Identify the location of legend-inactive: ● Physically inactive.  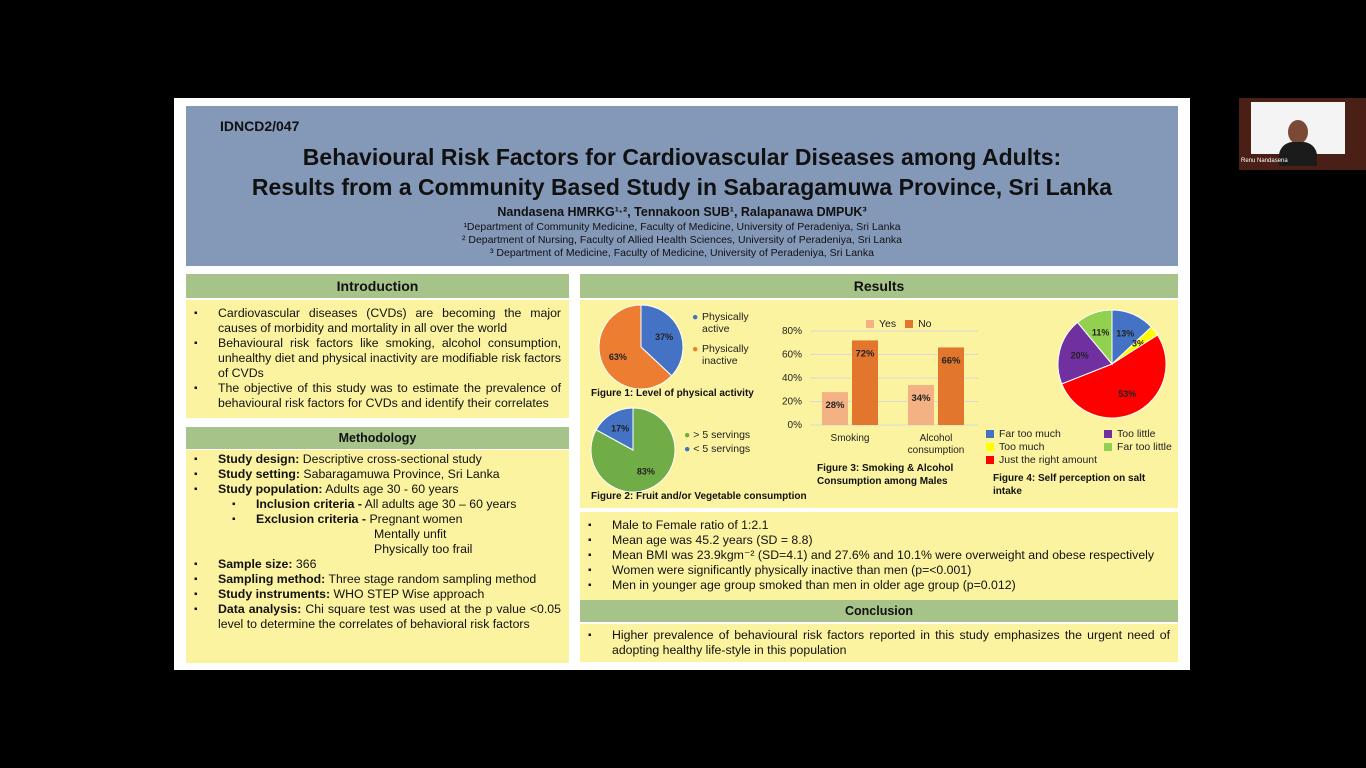
(720, 355).